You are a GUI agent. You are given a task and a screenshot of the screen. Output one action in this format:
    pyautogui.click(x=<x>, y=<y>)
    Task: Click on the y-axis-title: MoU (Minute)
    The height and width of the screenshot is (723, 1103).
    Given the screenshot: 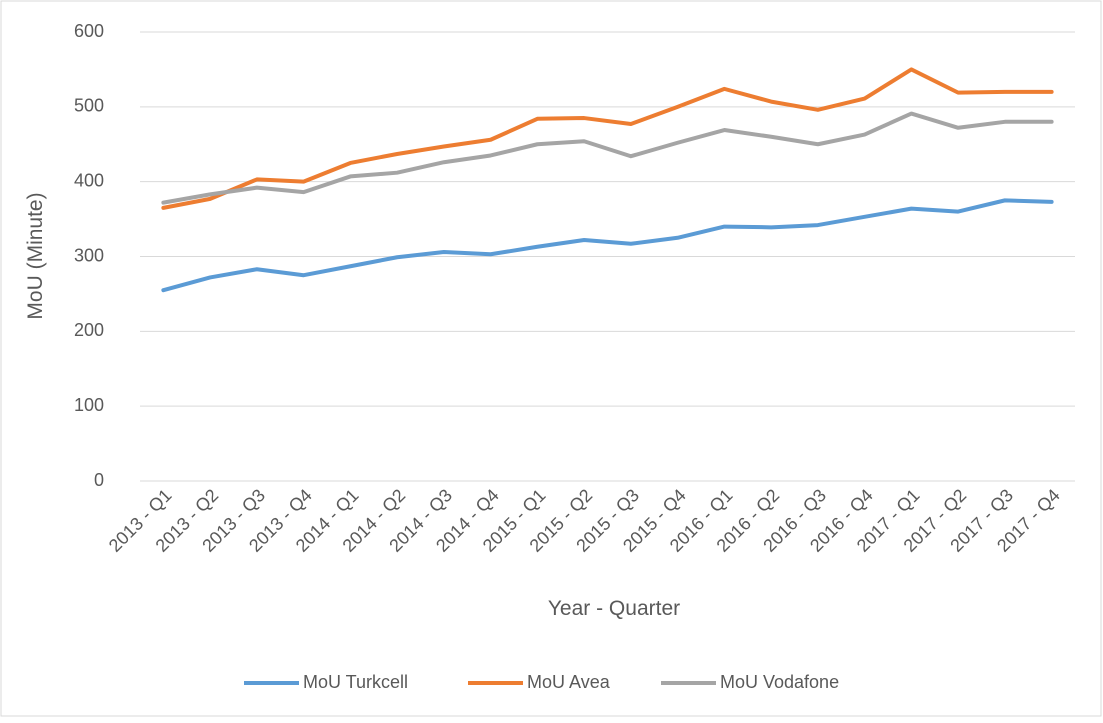 What is the action you would take?
    pyautogui.click(x=35, y=255)
    